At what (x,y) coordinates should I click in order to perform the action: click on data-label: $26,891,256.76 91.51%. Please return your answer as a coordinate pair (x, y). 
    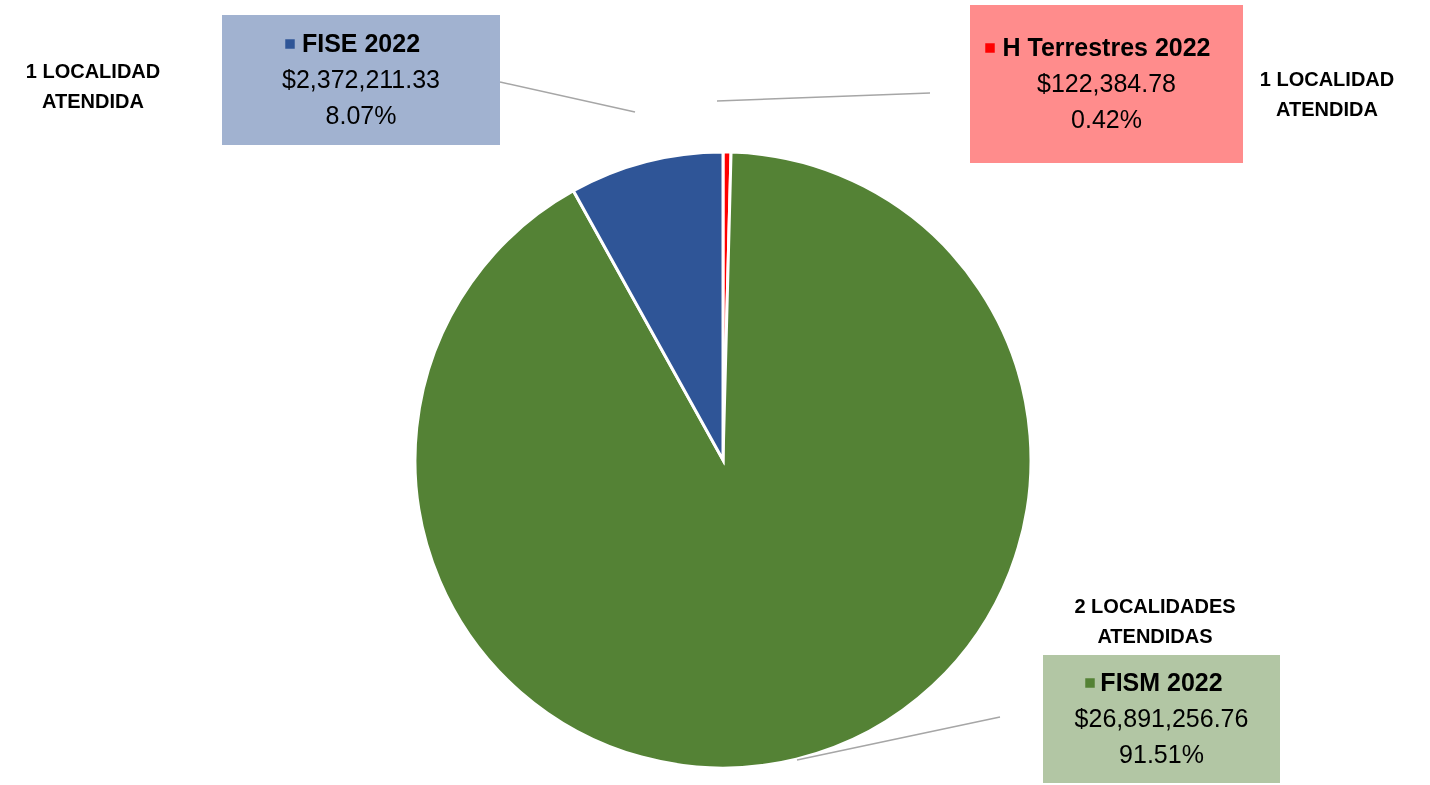
    Looking at the image, I should click on (1161, 736).